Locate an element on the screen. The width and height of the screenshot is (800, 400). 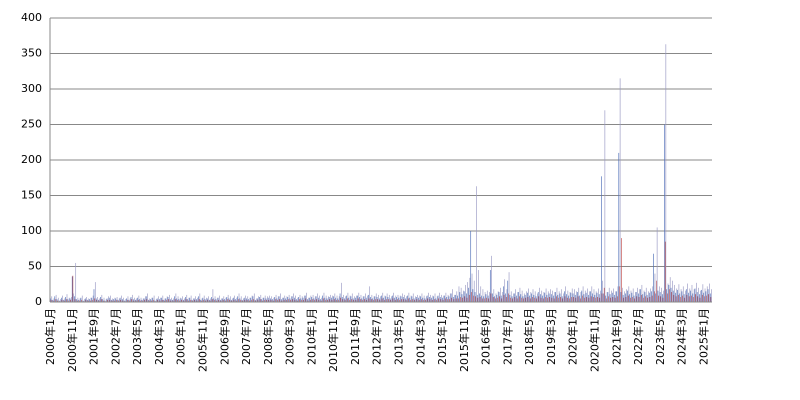
x-tick-label: 2022年7月 is located at coordinates (638, 336).